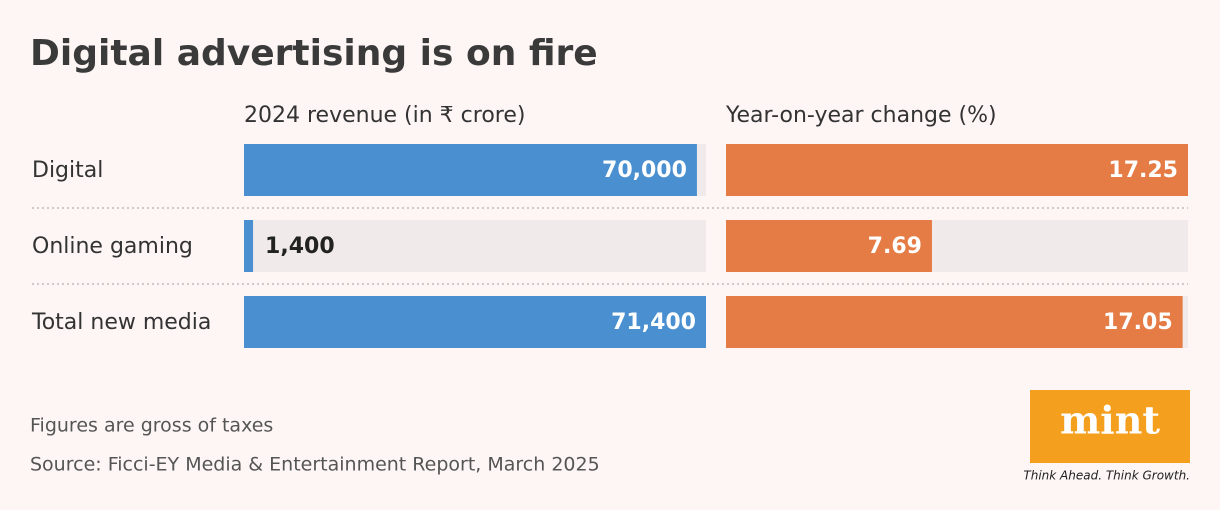 This screenshot has height=510, width=1220. I want to click on value-label: 1,400, so click(300, 246).